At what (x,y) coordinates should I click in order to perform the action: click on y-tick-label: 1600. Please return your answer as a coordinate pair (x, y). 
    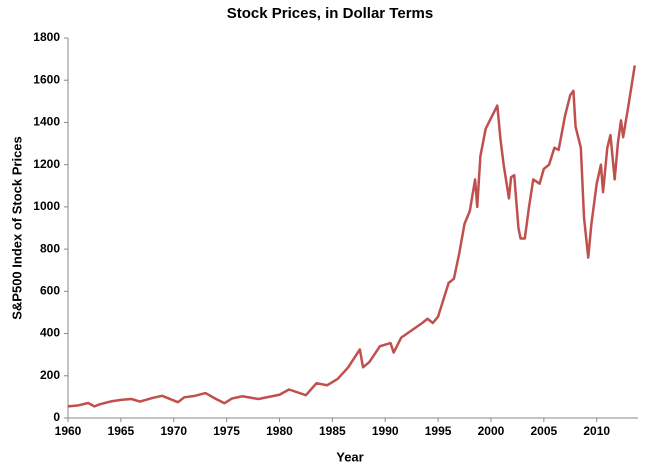
    Looking at the image, I should click on (46, 79).